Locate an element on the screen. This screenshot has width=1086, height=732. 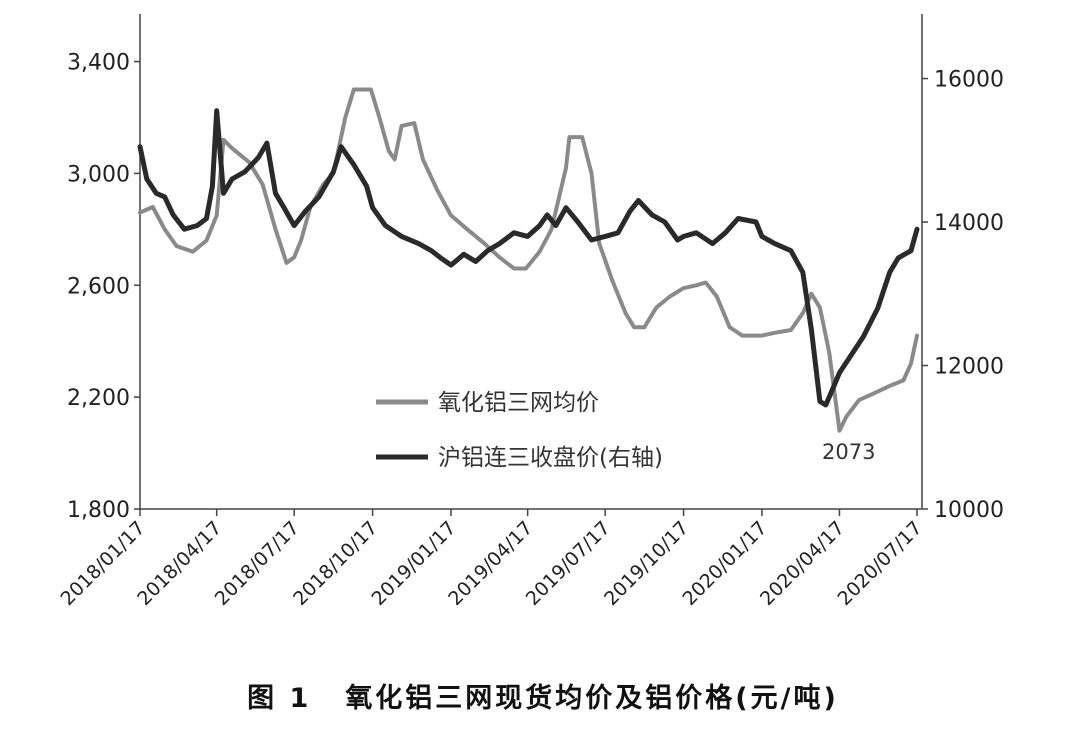
left-y-tick-label: 2,600 is located at coordinates (98, 286).